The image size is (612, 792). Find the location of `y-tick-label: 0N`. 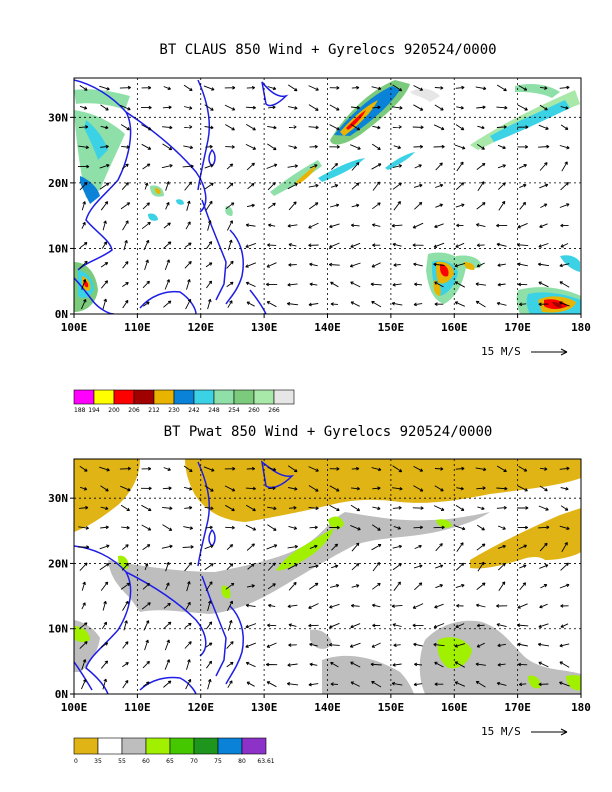

y-tick-label: 0N is located at coordinates (61, 694).